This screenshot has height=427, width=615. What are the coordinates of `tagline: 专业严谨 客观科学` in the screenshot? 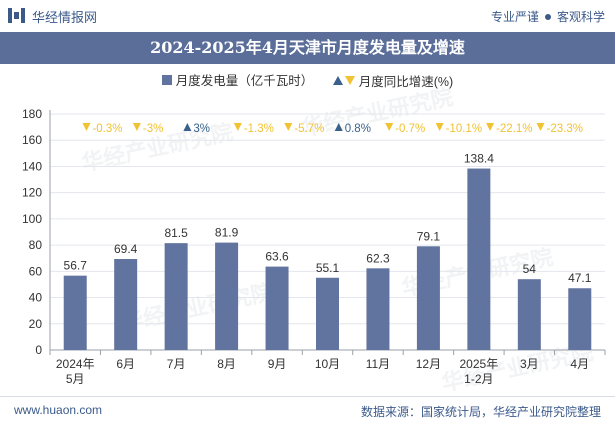 It's located at (548, 16).